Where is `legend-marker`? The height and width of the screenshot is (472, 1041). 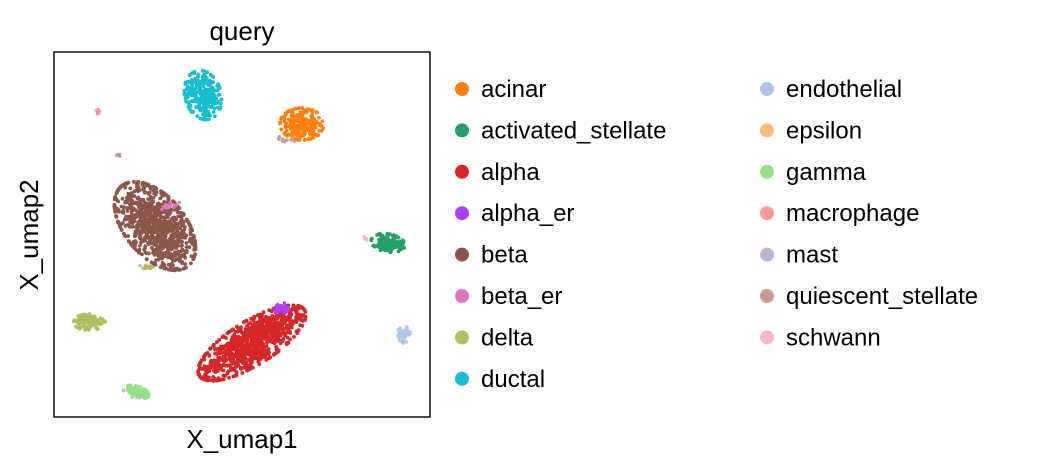
legend-marker is located at coordinates (462, 254).